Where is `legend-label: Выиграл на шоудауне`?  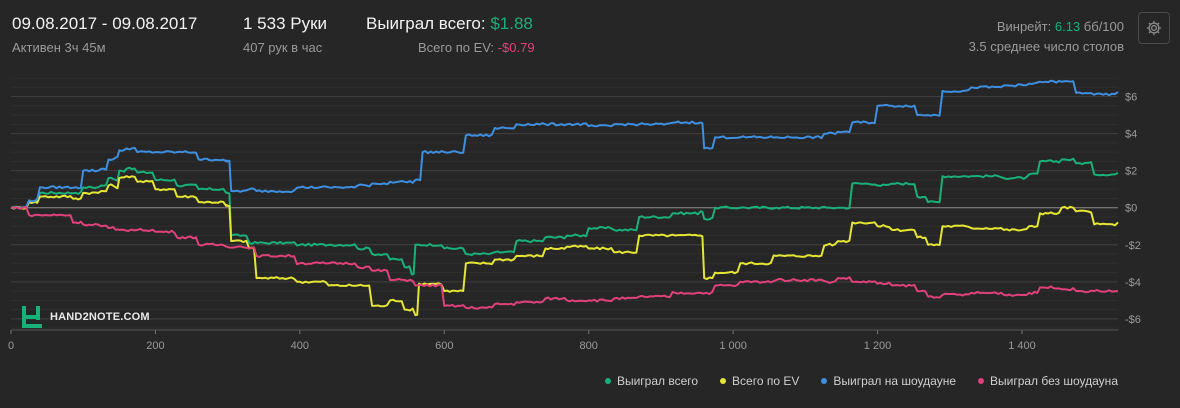
legend-label: Выиграл на шоудауне is located at coordinates (894, 381).